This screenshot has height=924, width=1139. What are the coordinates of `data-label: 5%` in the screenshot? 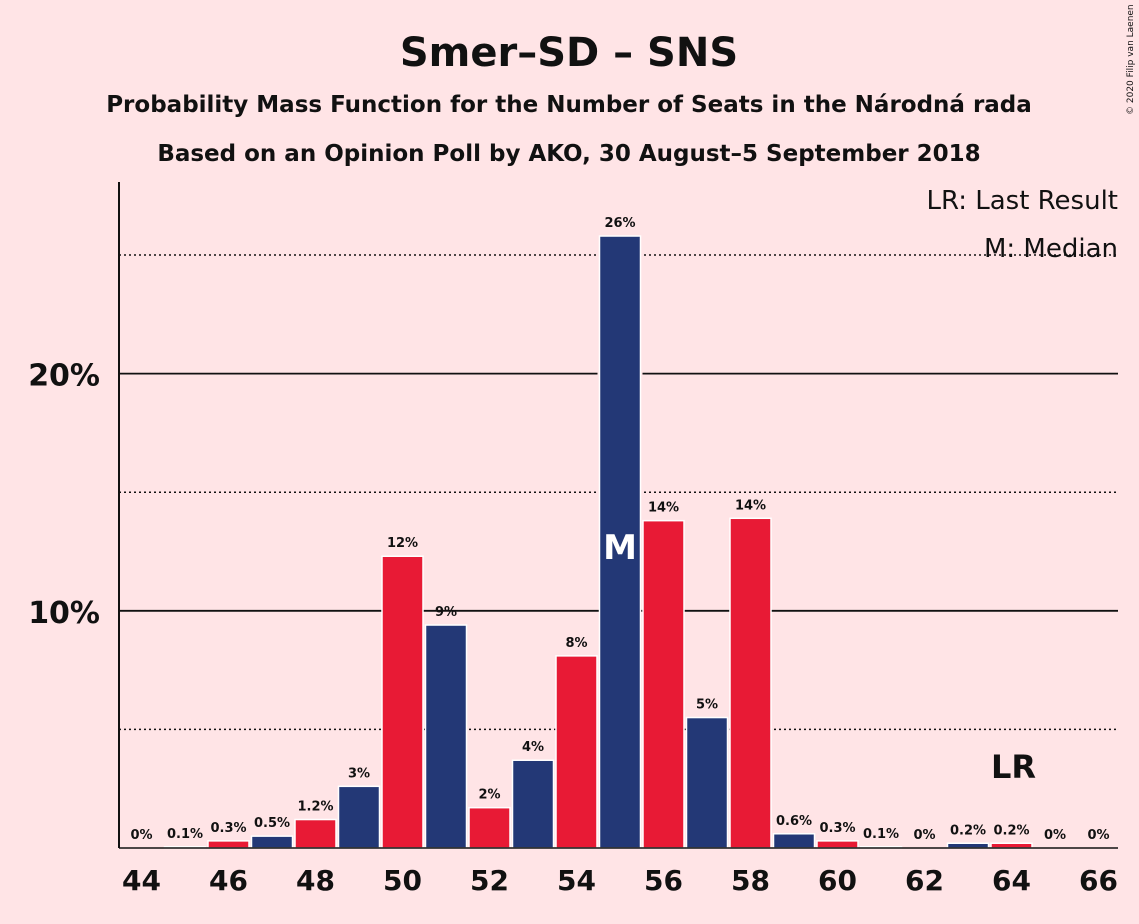 It's located at (707, 705).